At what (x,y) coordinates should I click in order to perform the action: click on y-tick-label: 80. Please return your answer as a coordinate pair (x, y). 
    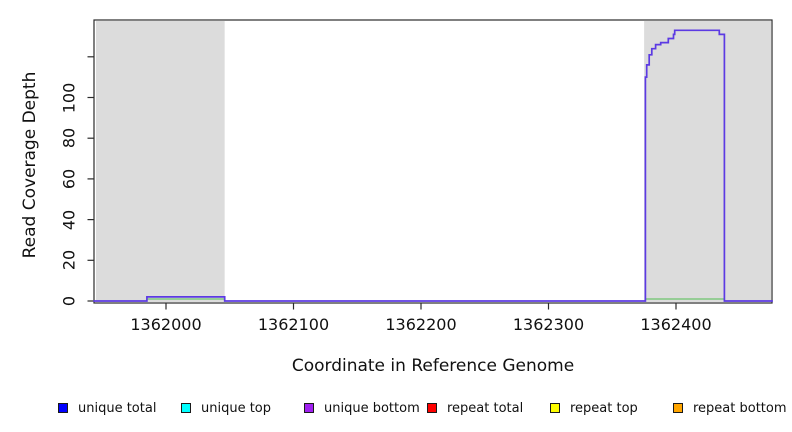
    Looking at the image, I should click on (69, 138).